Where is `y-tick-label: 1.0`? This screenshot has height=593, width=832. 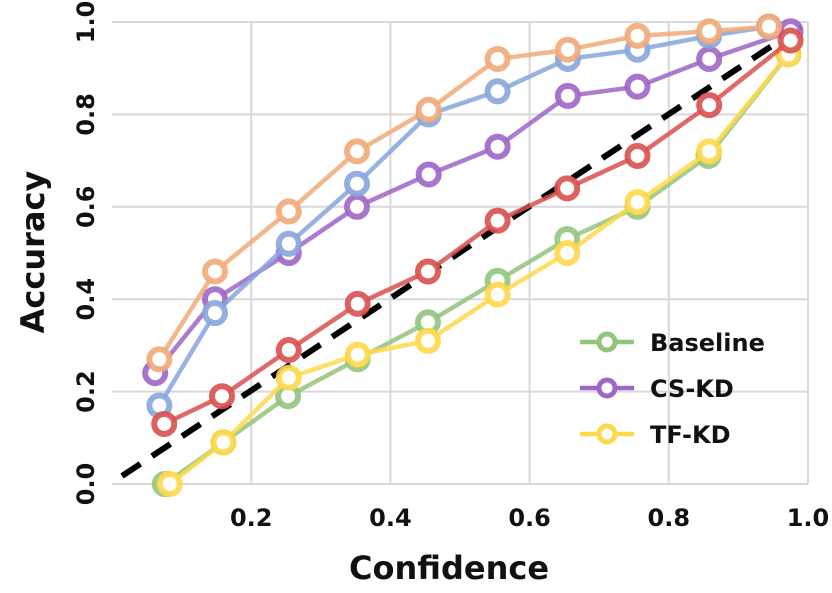 y-tick-label: 1.0 is located at coordinates (86, 22).